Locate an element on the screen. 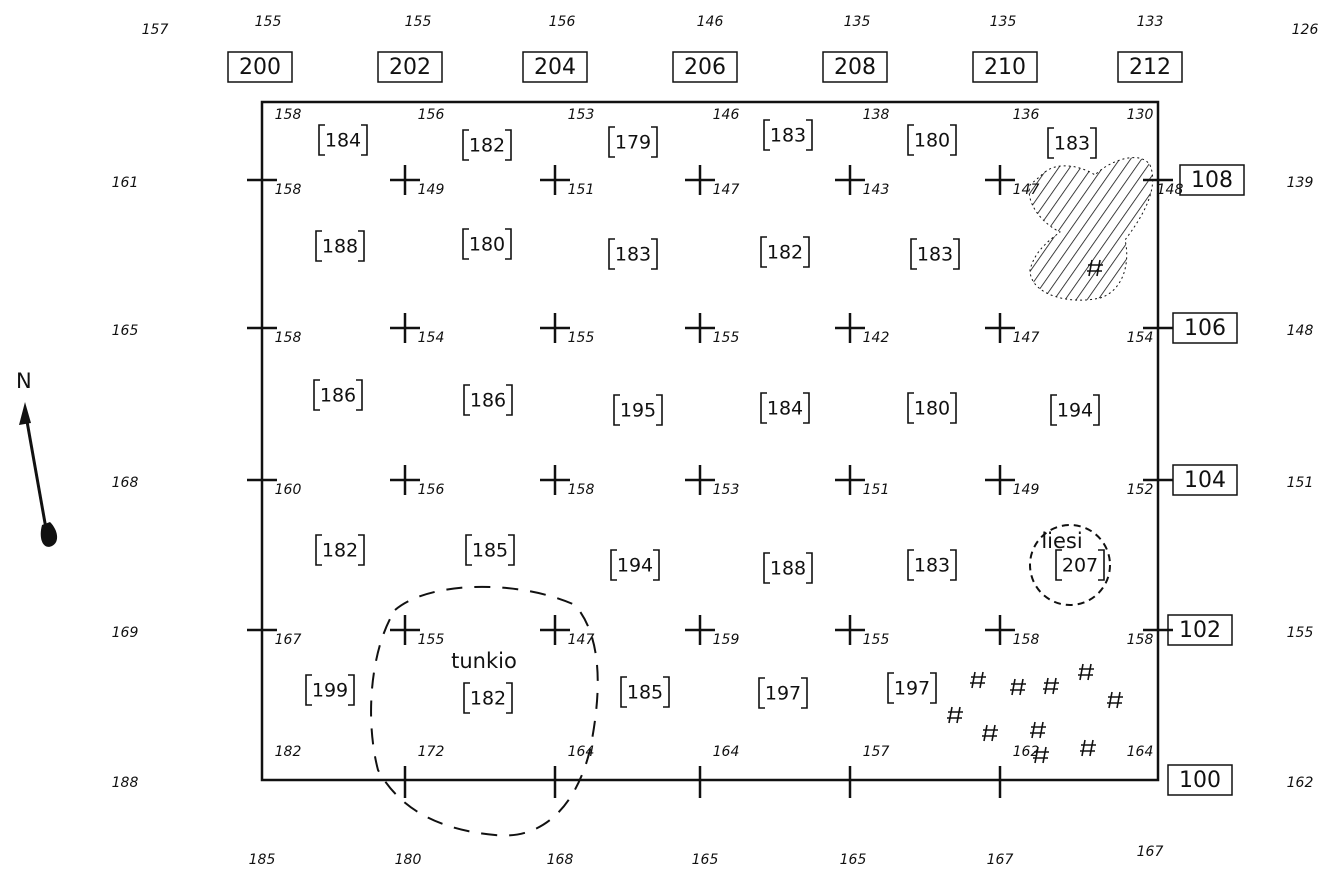 This screenshot has height=877, width=1327. north-arrow is located at coordinates (38, 474).